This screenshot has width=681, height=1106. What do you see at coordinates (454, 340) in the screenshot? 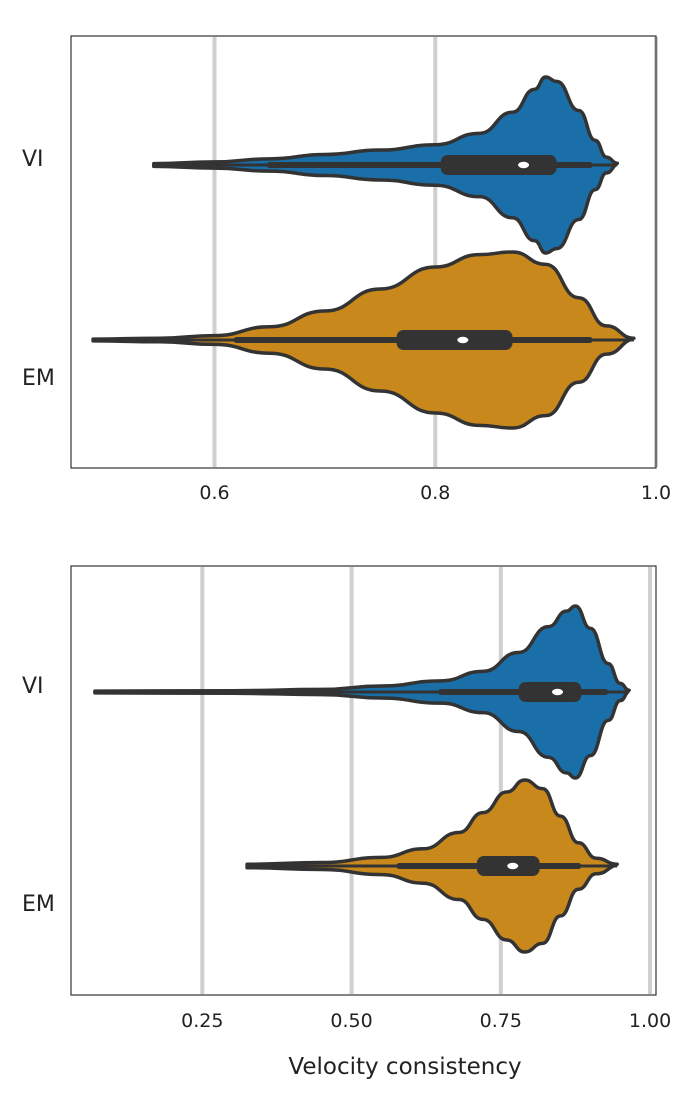
I see `iqr-box-em` at bounding box center [454, 340].